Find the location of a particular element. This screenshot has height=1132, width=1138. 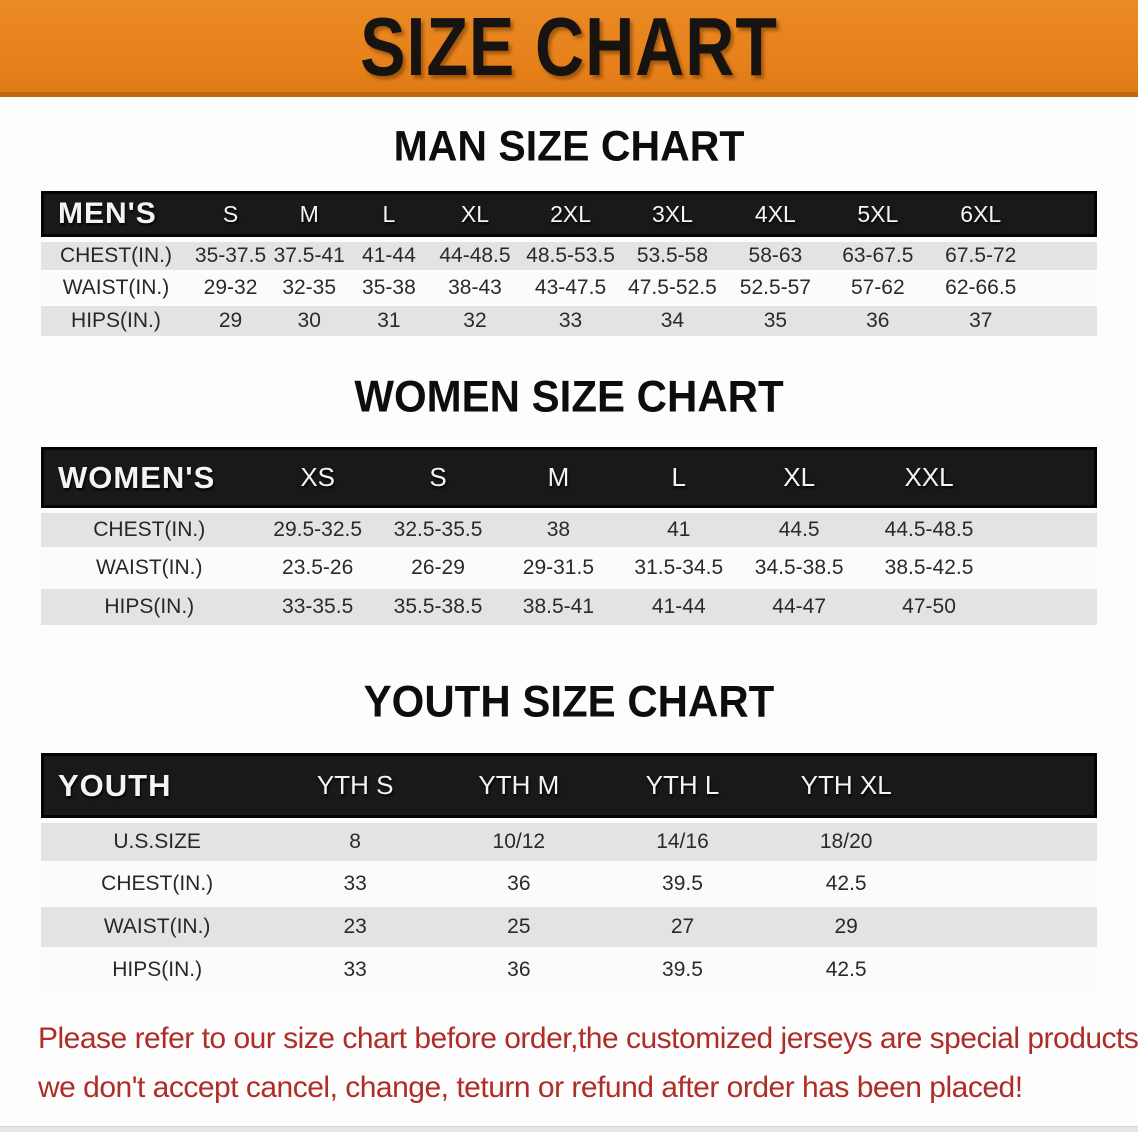

size-column-header: XS is located at coordinates (317, 477).